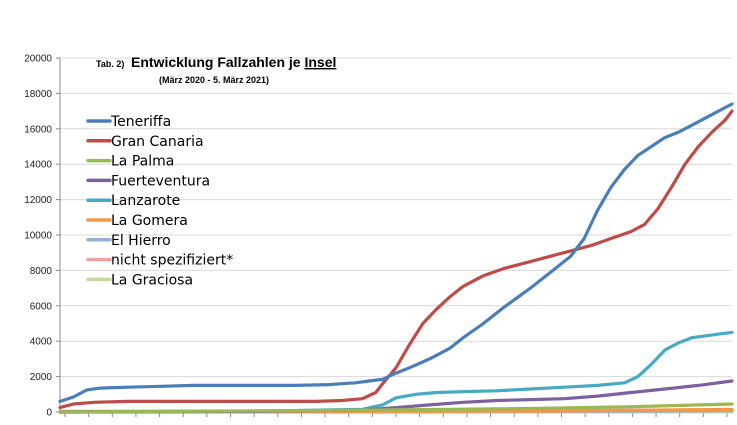 This screenshot has width=737, height=425. Describe the element at coordinates (38, 165) in the screenshot. I see `y-tick-label: 14000` at that location.